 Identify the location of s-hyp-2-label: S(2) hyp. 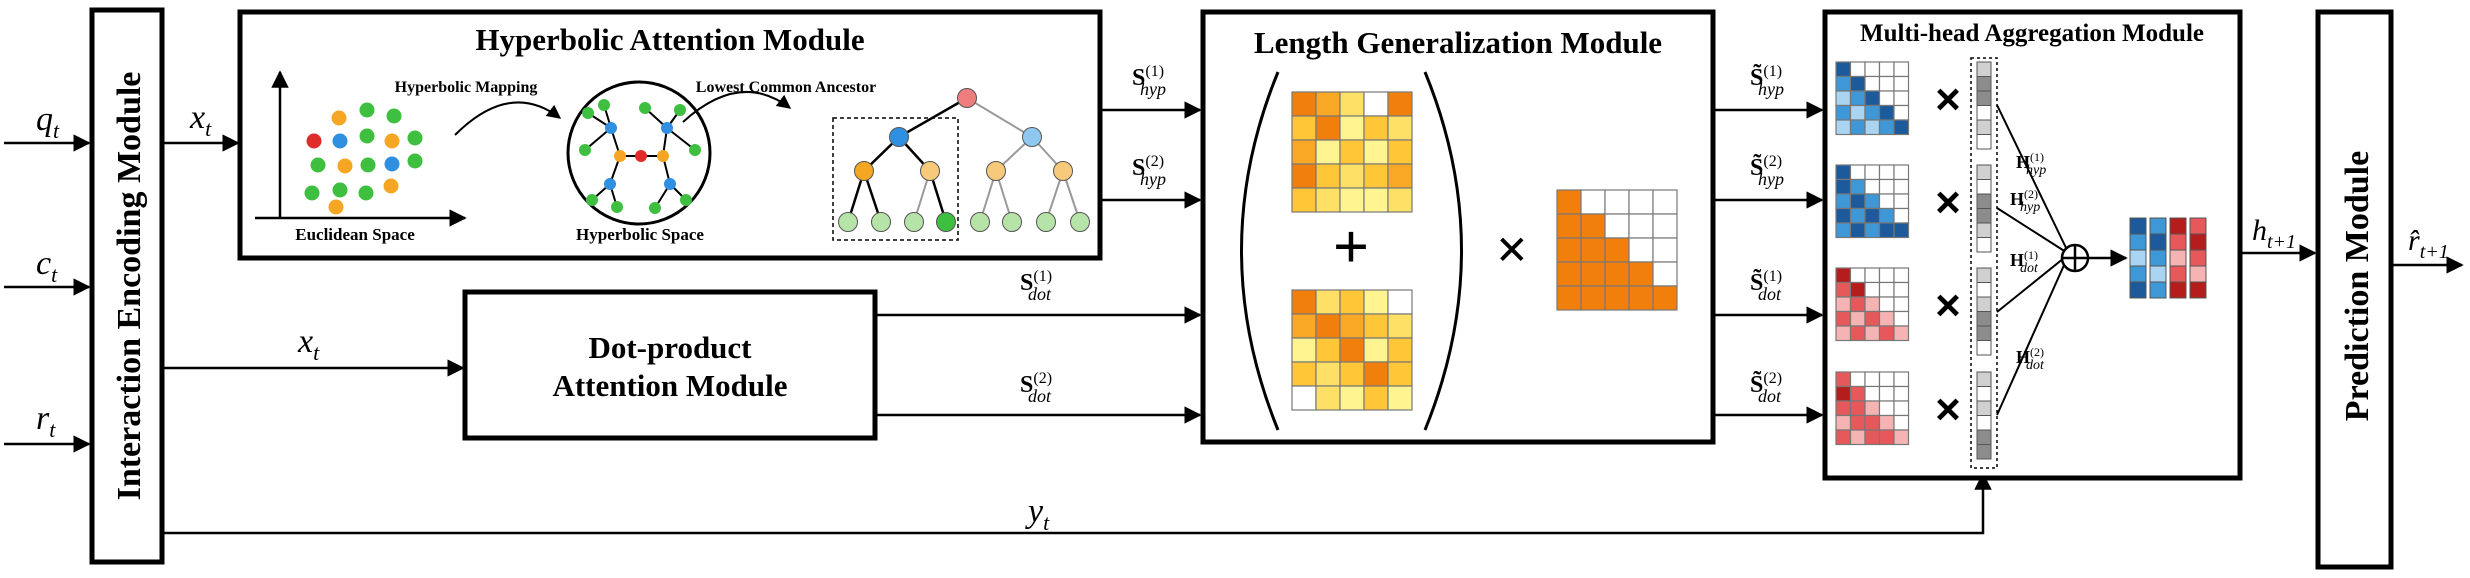
(1149, 171).